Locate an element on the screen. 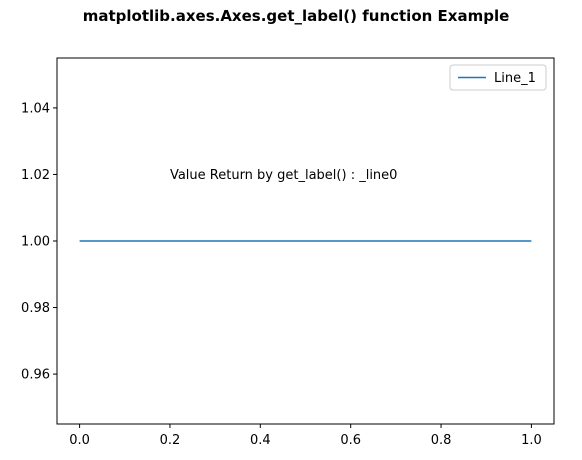 Image resolution: width=582 pixels, height=460 pixels. x-axis: 0.0 0.2 0.4 0.6 0.8 1.0 is located at coordinates (305, 436).